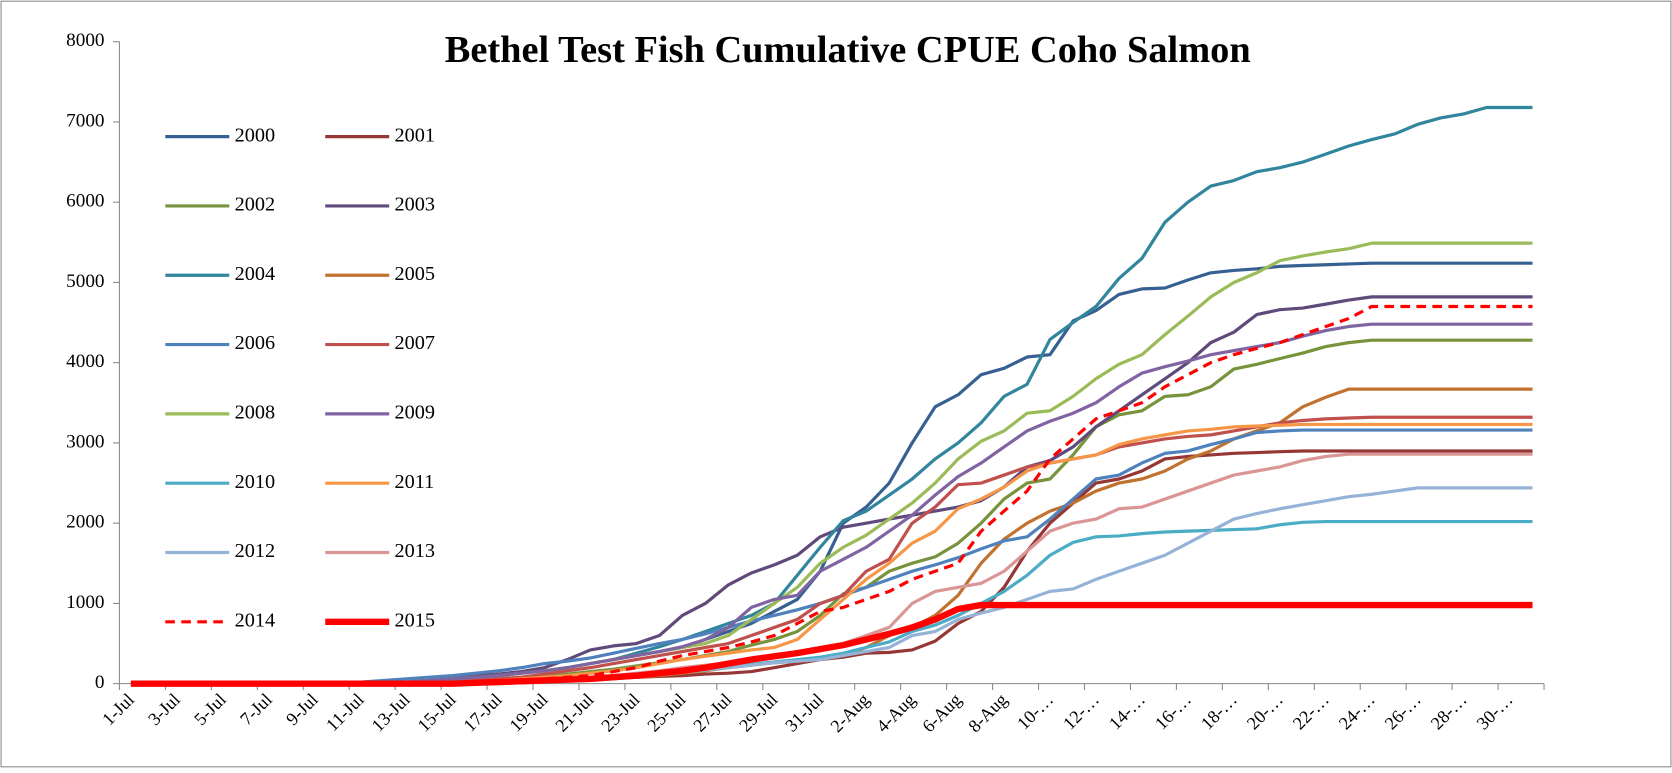  What do you see at coordinates (415, 274) in the screenshot?
I see `legend-label: 2005` at bounding box center [415, 274].